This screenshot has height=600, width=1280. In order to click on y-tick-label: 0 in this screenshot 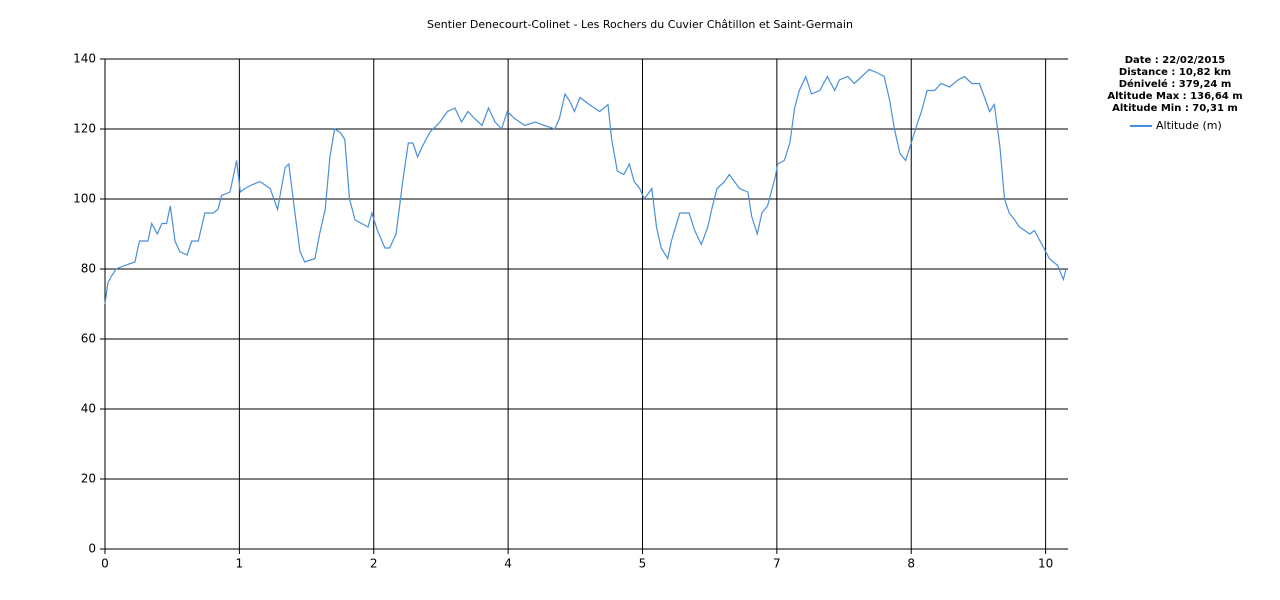, I will do `click(92, 549)`.